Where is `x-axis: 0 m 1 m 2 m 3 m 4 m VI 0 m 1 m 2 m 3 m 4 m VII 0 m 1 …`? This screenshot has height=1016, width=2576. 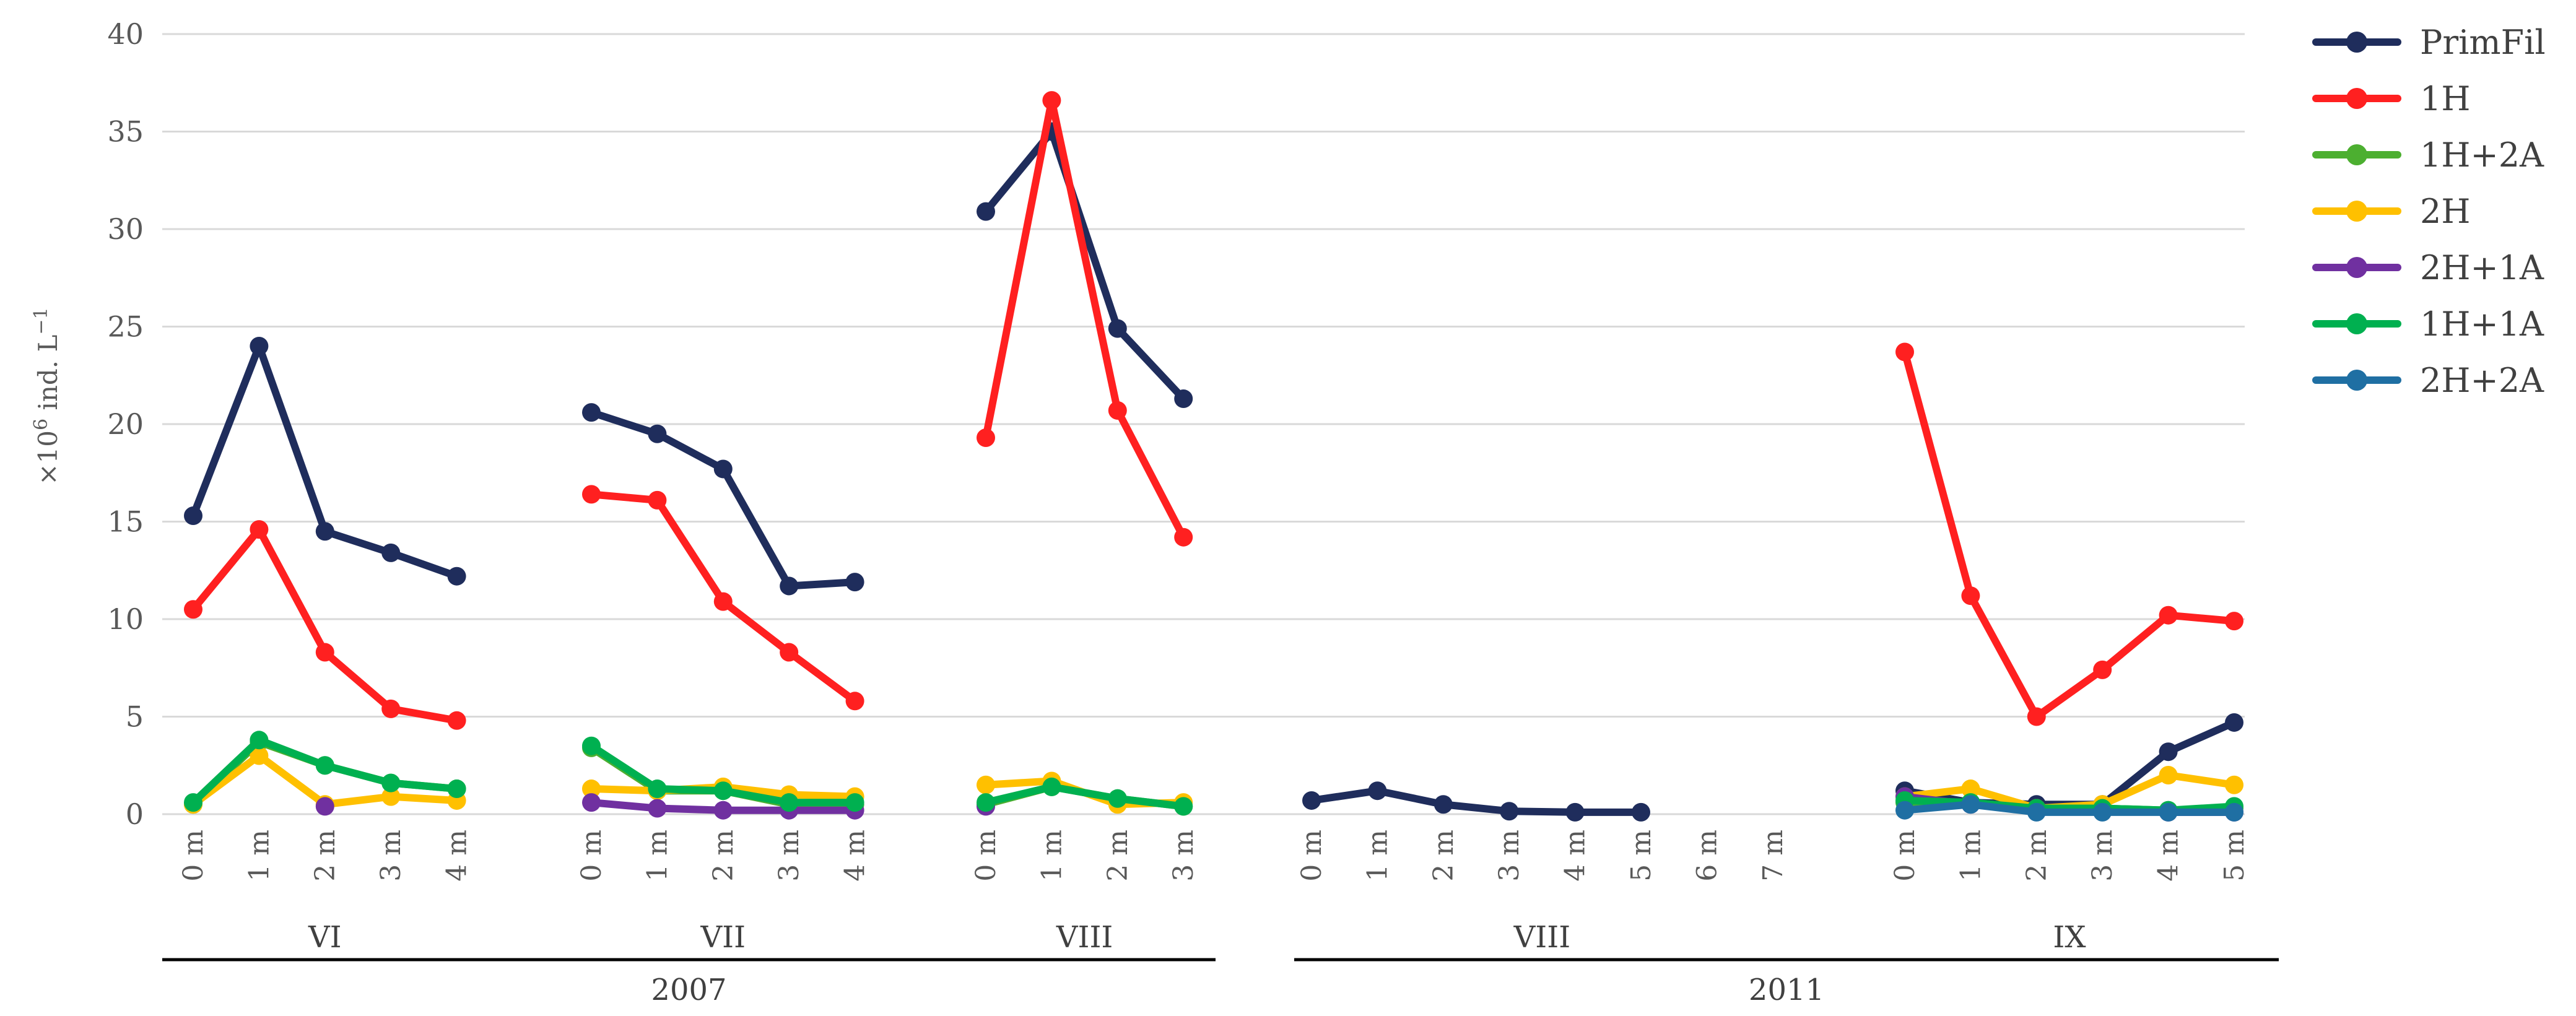 x-axis: 0 m 1 m 2 m 3 m 4 m VI 0 m 1 m 2 m 3 m 4 m VII 0 m 1 … is located at coordinates (1220, 918).